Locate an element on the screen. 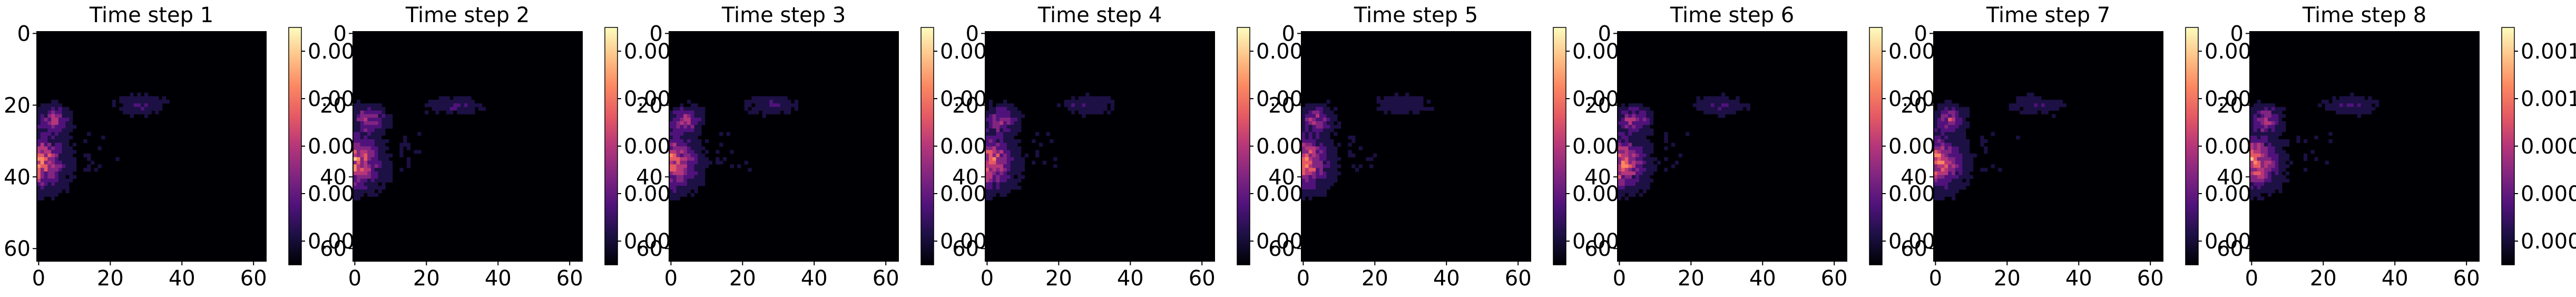 This screenshot has width=2576, height=297. colorbar-tick-label: 0.00075 is located at coordinates (2548, 147).